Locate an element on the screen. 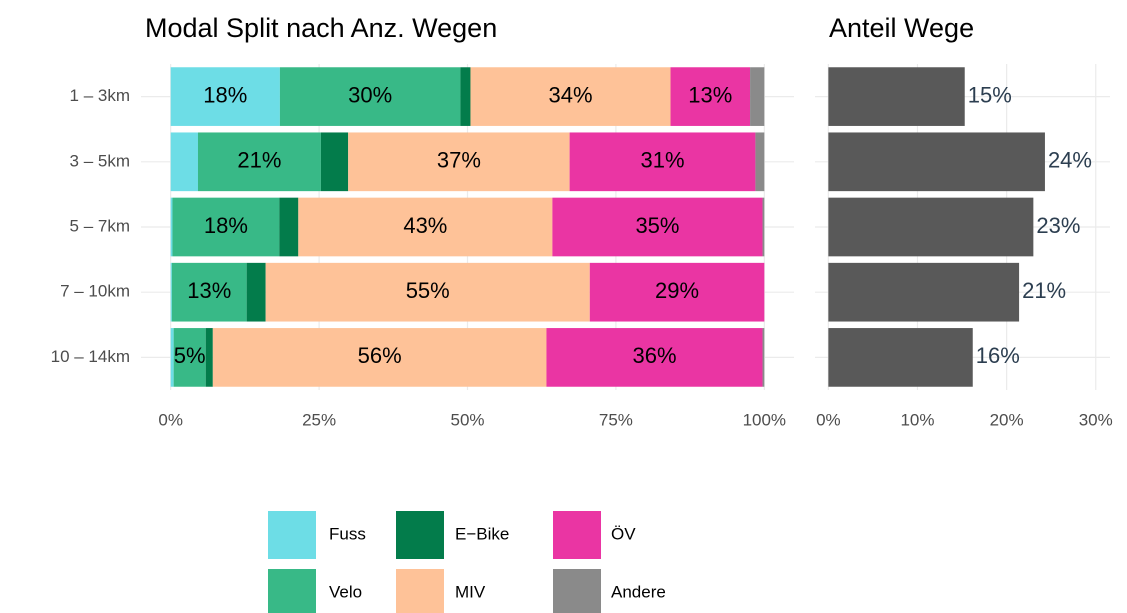  data-label: 56% is located at coordinates (380, 355).